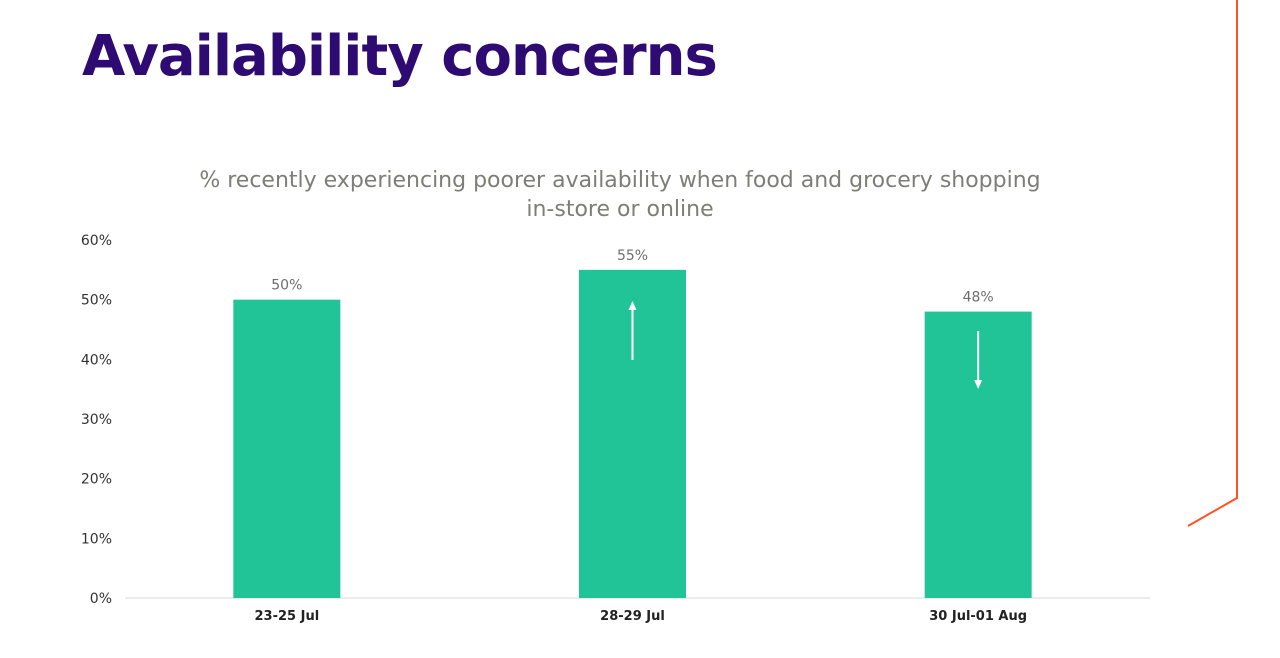 This screenshot has width=1280, height=658. What do you see at coordinates (632, 305) in the screenshot?
I see `arrow-up-icon-head` at bounding box center [632, 305].